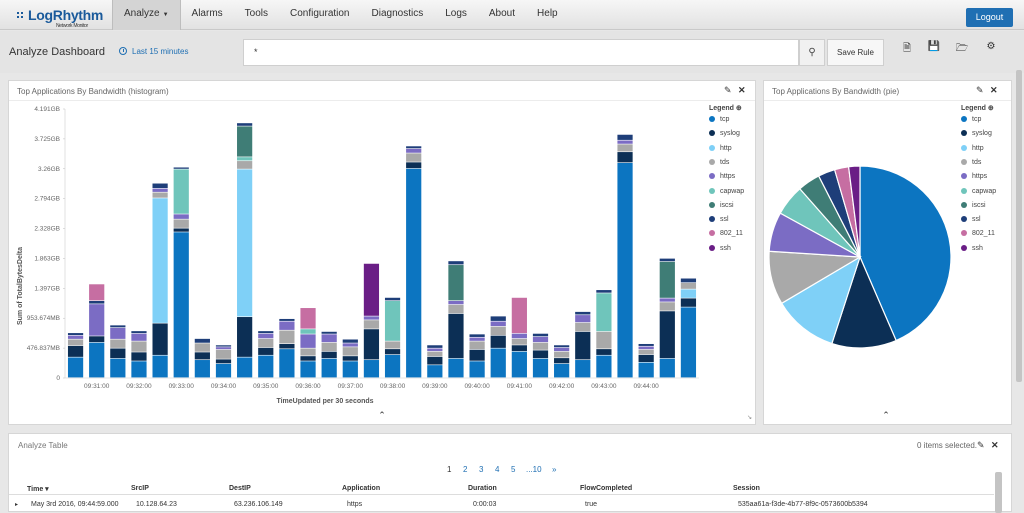  Describe the element at coordinates (934, 46) in the screenshot. I see `save-icon: 💾` at that location.